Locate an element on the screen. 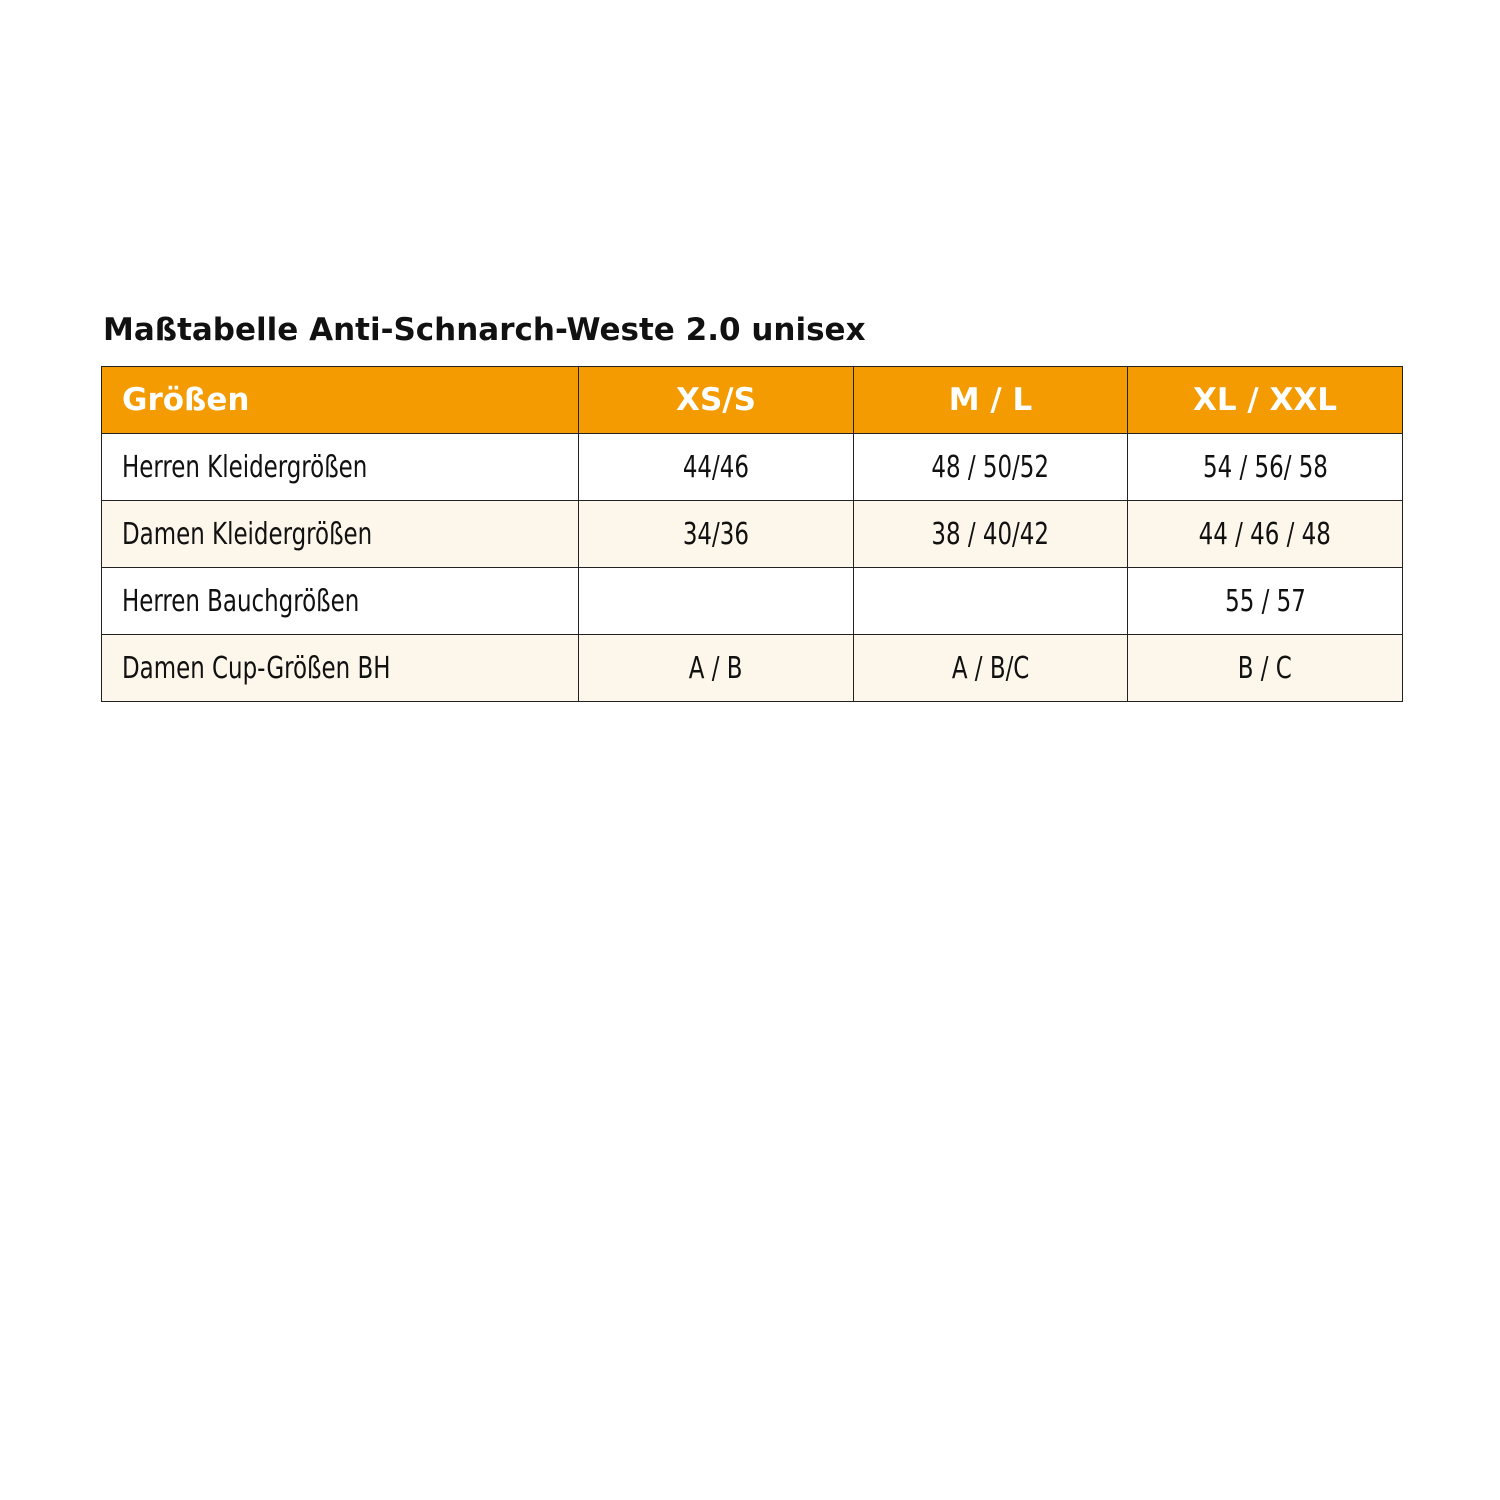  table-cell: 54 / 56/ 58 is located at coordinates (1265, 467).